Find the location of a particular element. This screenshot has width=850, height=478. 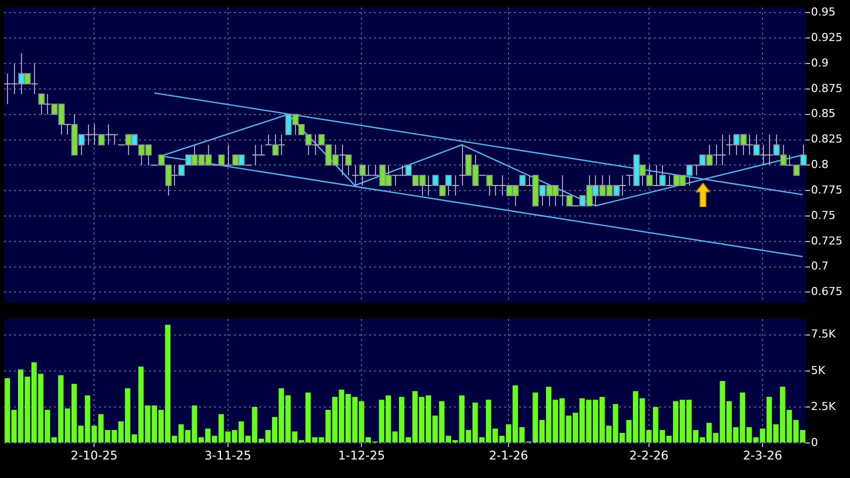

x-tick-label: 3-11-25 is located at coordinates (228, 455).